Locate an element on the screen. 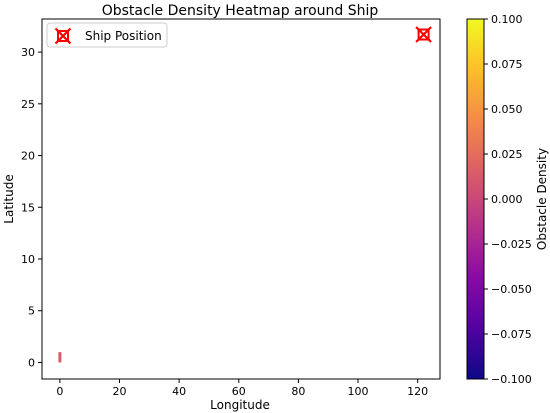 The width and height of the screenshot is (550, 413). x-tick-label: 40 is located at coordinates (179, 391).